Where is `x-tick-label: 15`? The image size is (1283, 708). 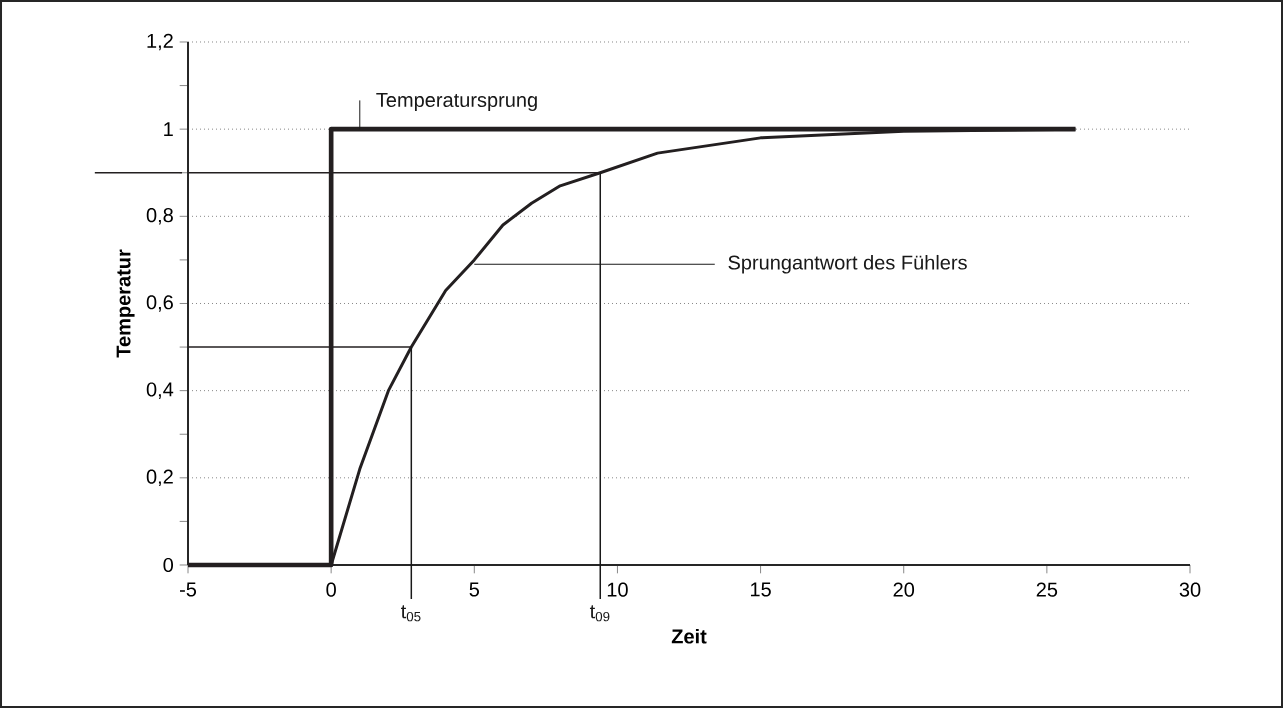
x-tick-label: 15 is located at coordinates (760, 589).